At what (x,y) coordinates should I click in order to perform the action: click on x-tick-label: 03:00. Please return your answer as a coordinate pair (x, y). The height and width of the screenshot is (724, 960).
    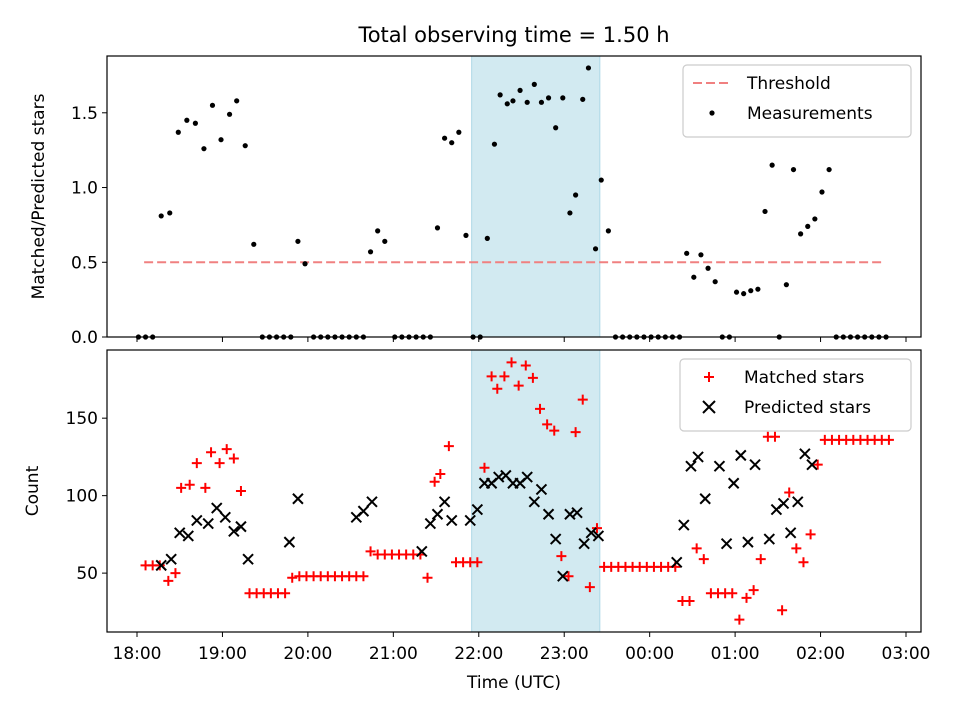
    Looking at the image, I should click on (906, 654).